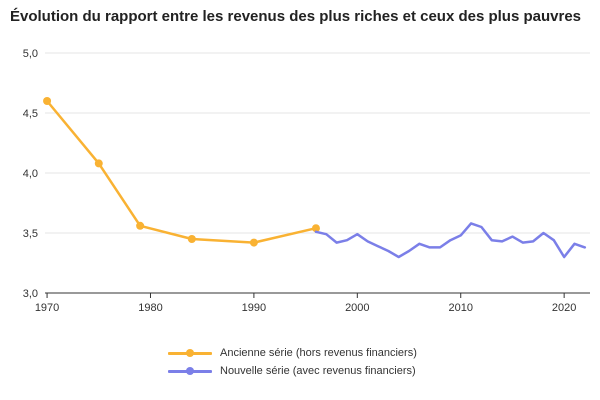 This screenshot has height=400, width=600. I want to click on legend-item-ancienne-serie: Ancienne série (hors revenus financiers), so click(292, 353).